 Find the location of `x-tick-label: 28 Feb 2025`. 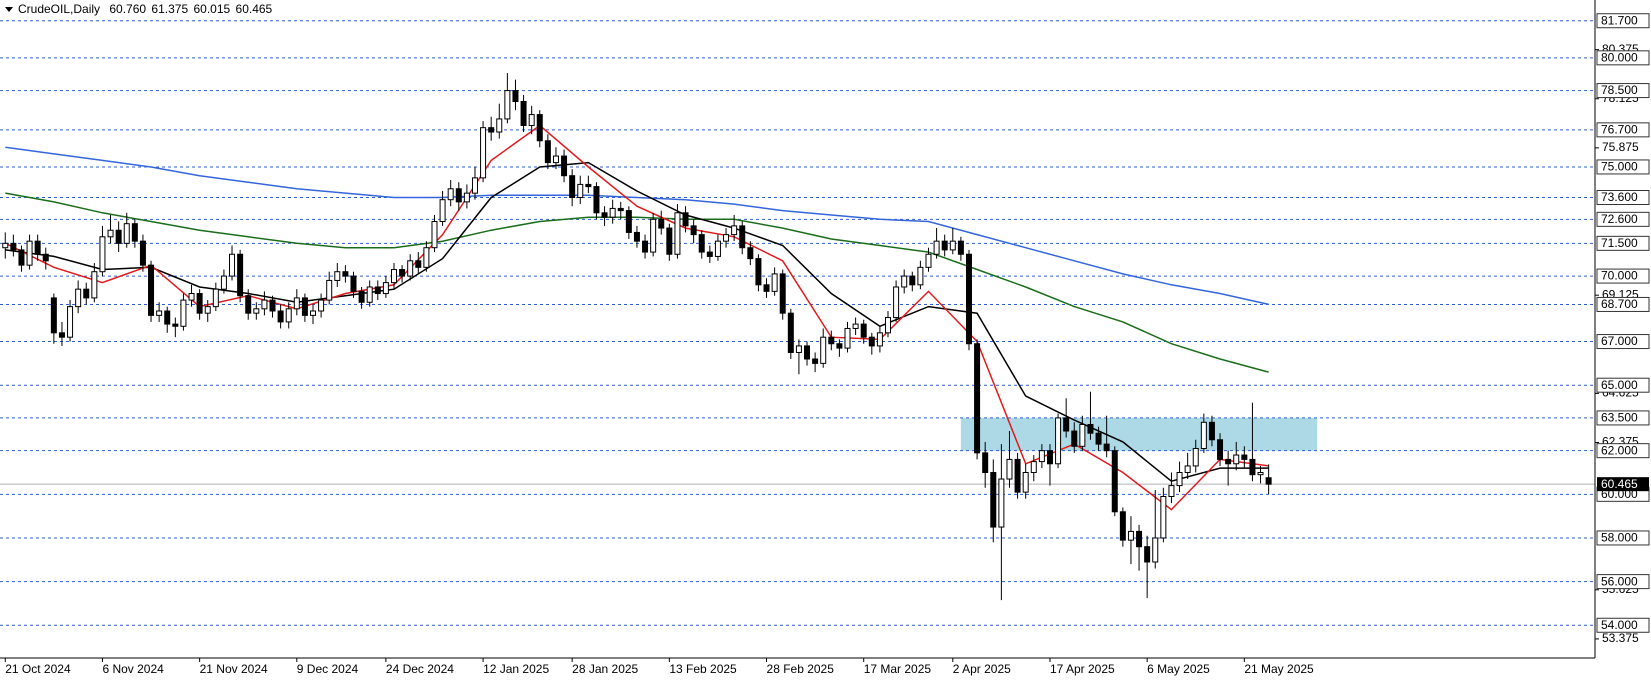

x-tick-label: 28 Feb 2025 is located at coordinates (801, 669).